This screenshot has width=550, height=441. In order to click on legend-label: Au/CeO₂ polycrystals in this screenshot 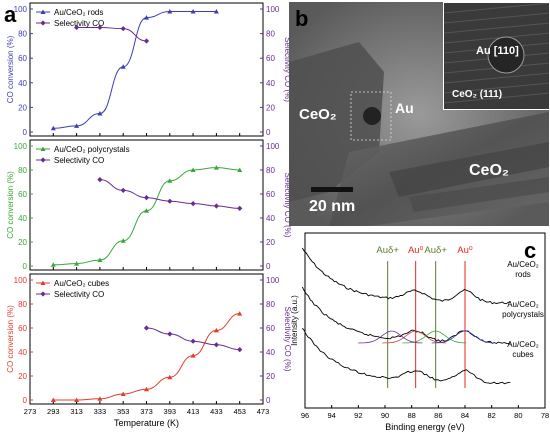, I will do `click(92, 149)`.